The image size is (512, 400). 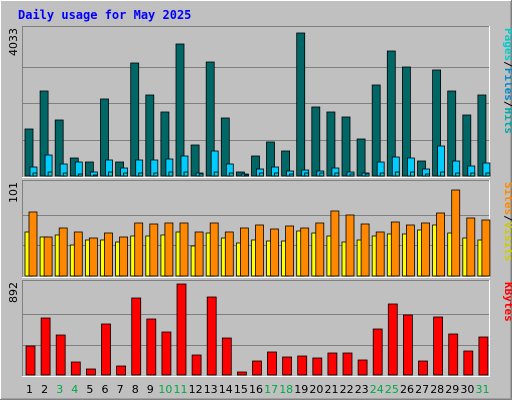 I want to click on y-max-label-sites: 101, so click(x=13, y=192).